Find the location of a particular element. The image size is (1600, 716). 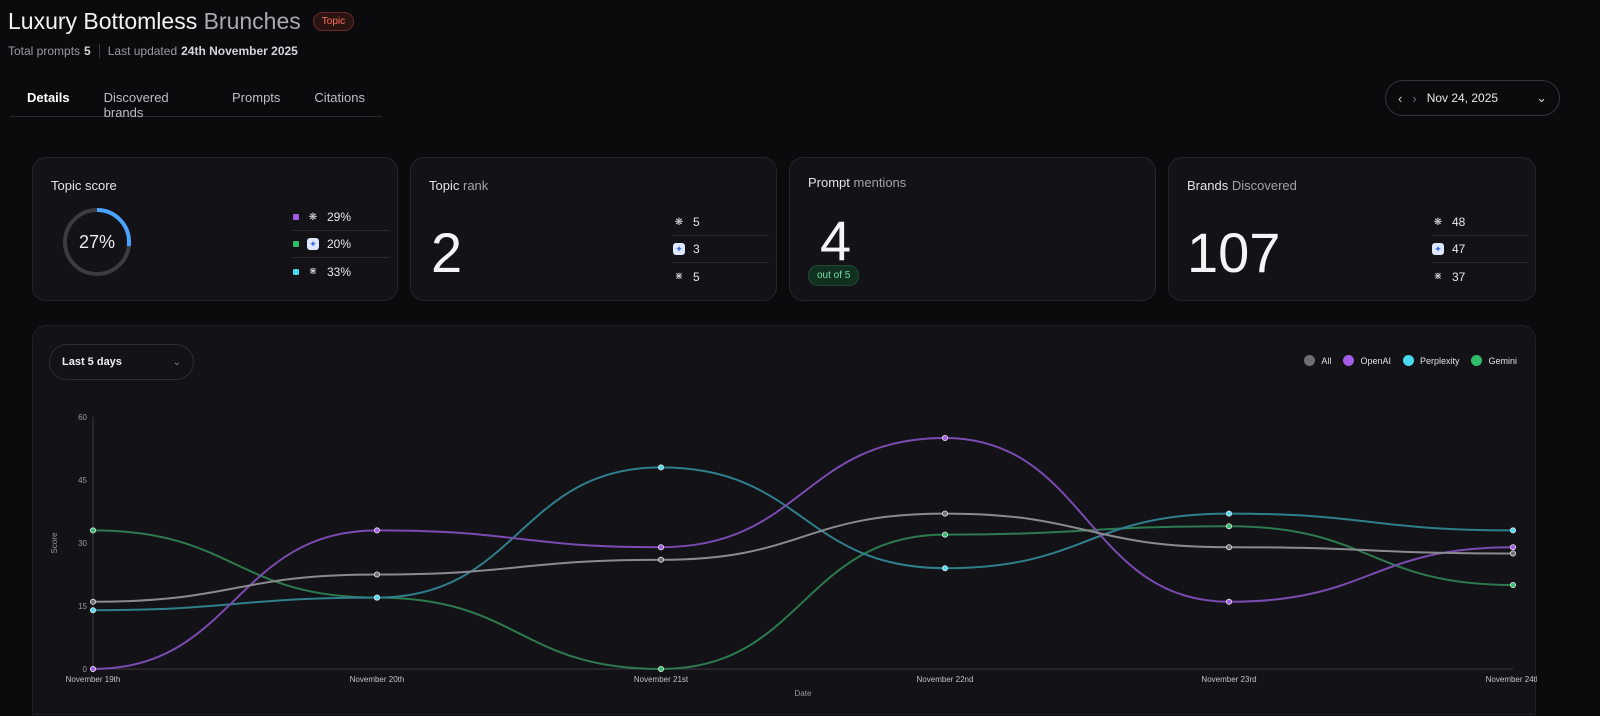

legend-item-perplexity: Perplexity is located at coordinates (1431, 360).